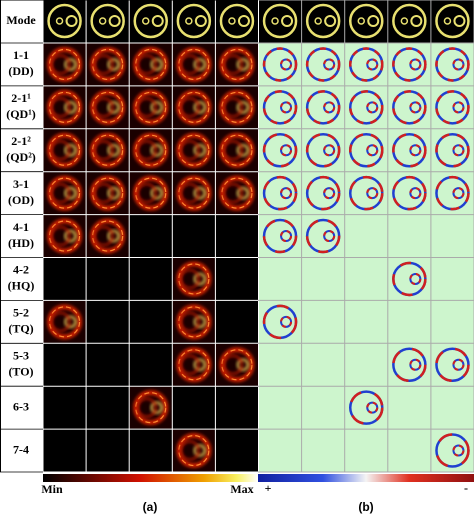  I want to click on row-name: (TQ), so click(20, 329).